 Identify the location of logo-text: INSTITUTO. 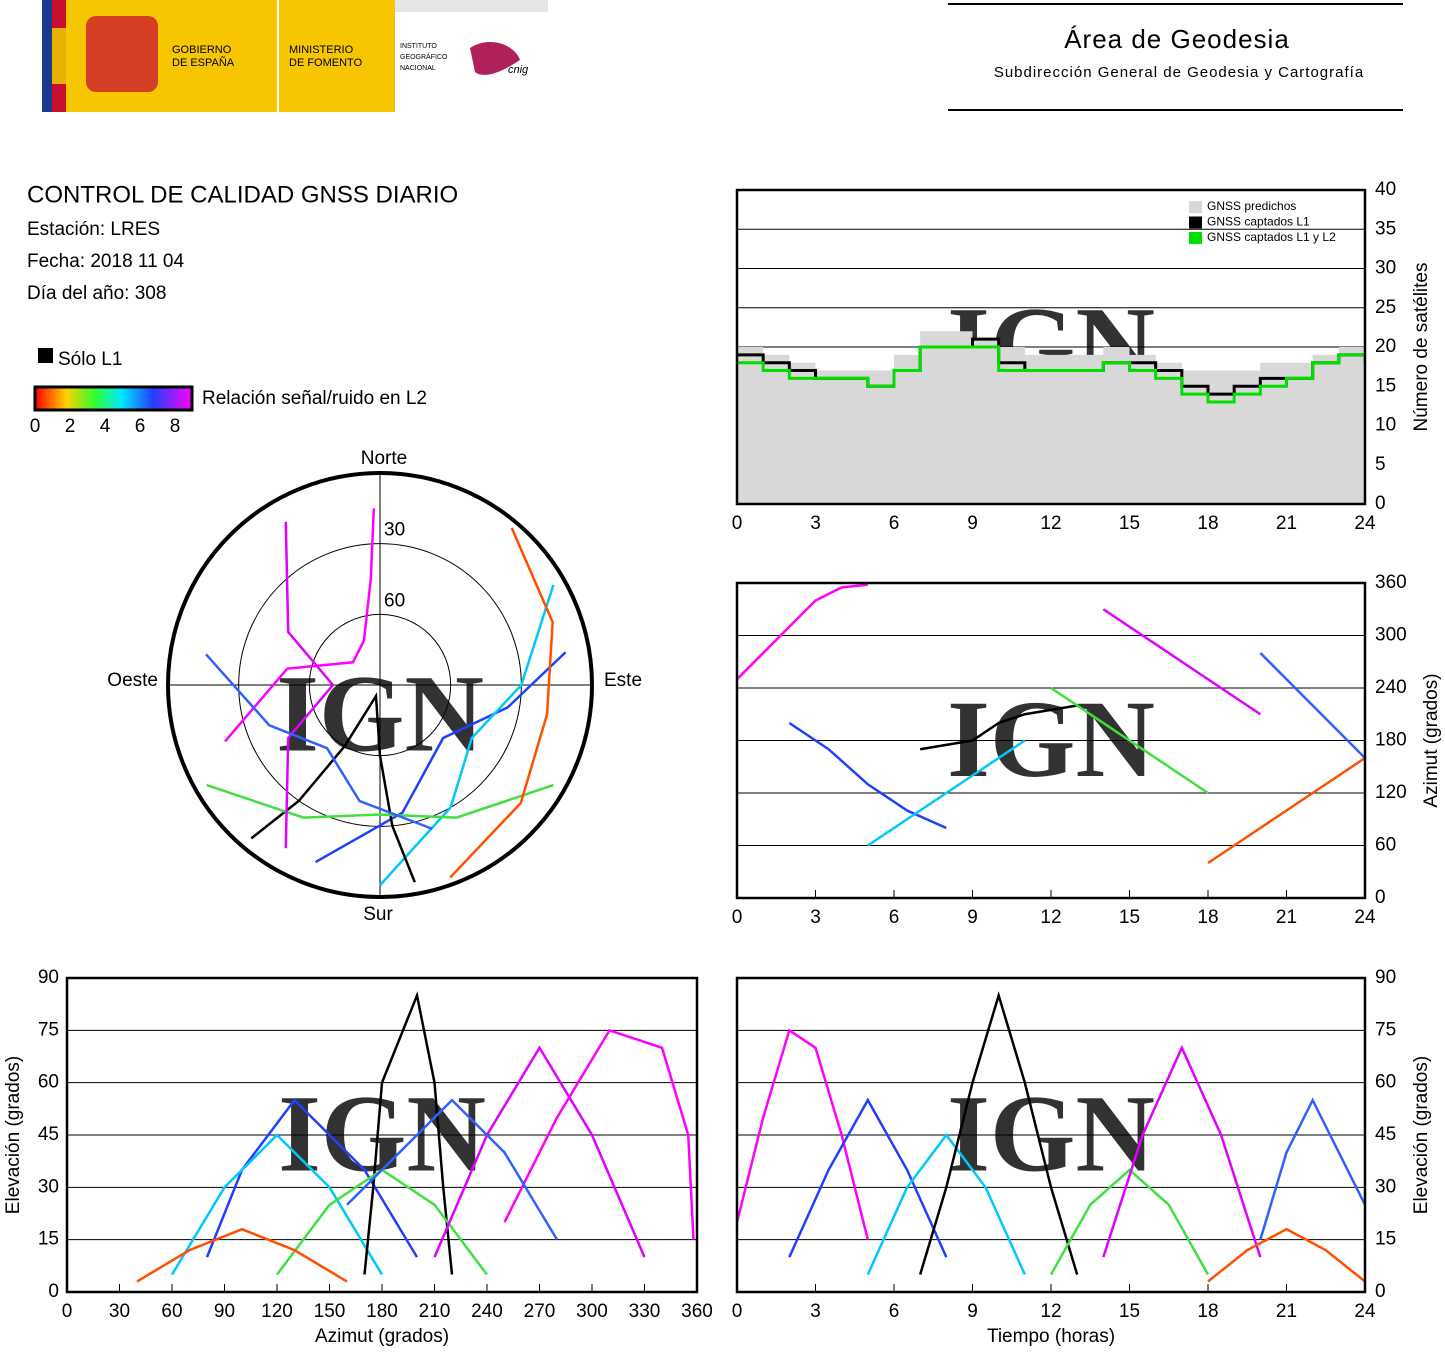
(418, 46).